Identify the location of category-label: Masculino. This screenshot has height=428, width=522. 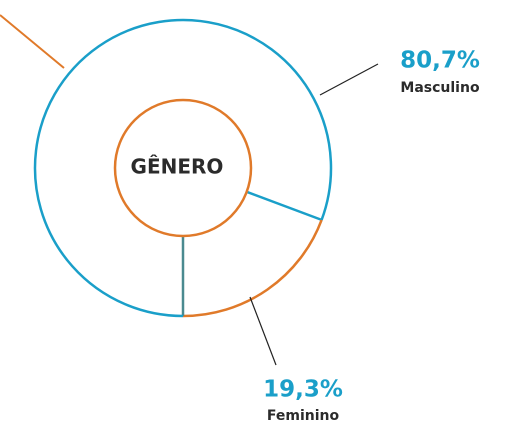
(440, 88).